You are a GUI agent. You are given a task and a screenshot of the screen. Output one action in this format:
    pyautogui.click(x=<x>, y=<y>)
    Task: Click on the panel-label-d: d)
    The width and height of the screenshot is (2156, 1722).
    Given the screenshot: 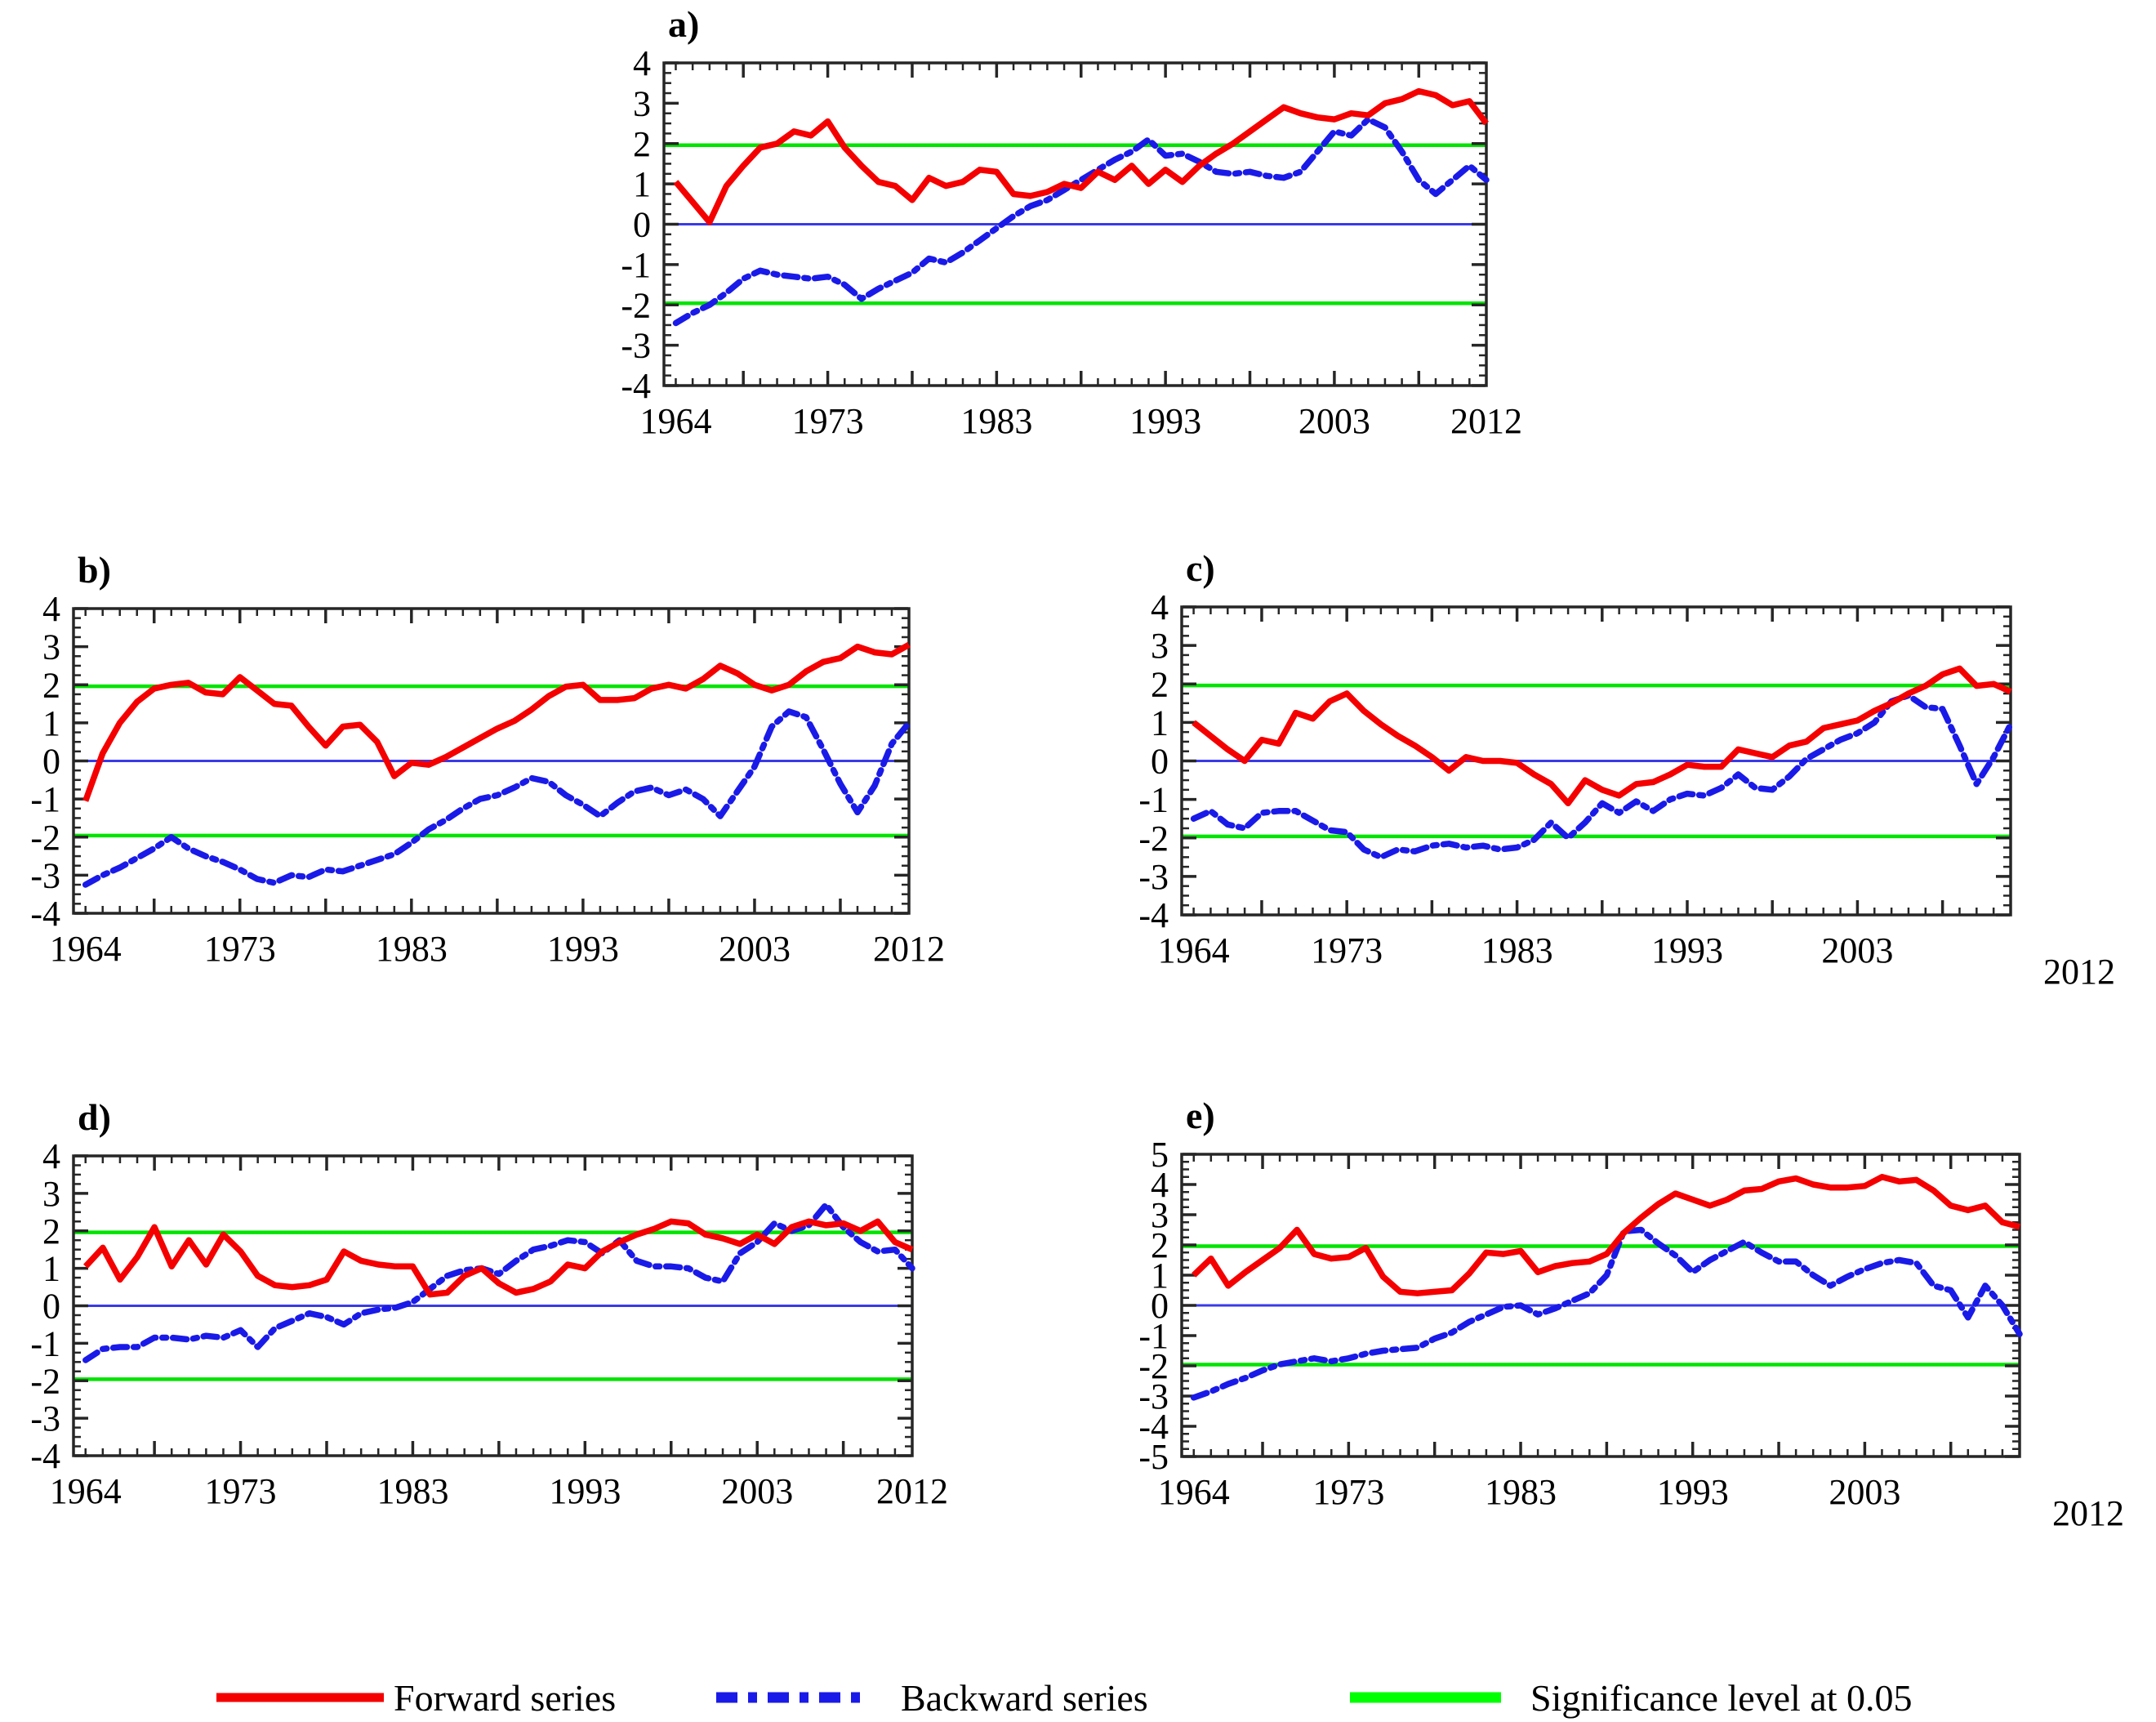 What is the action you would take?
    pyautogui.click(x=94, y=1117)
    